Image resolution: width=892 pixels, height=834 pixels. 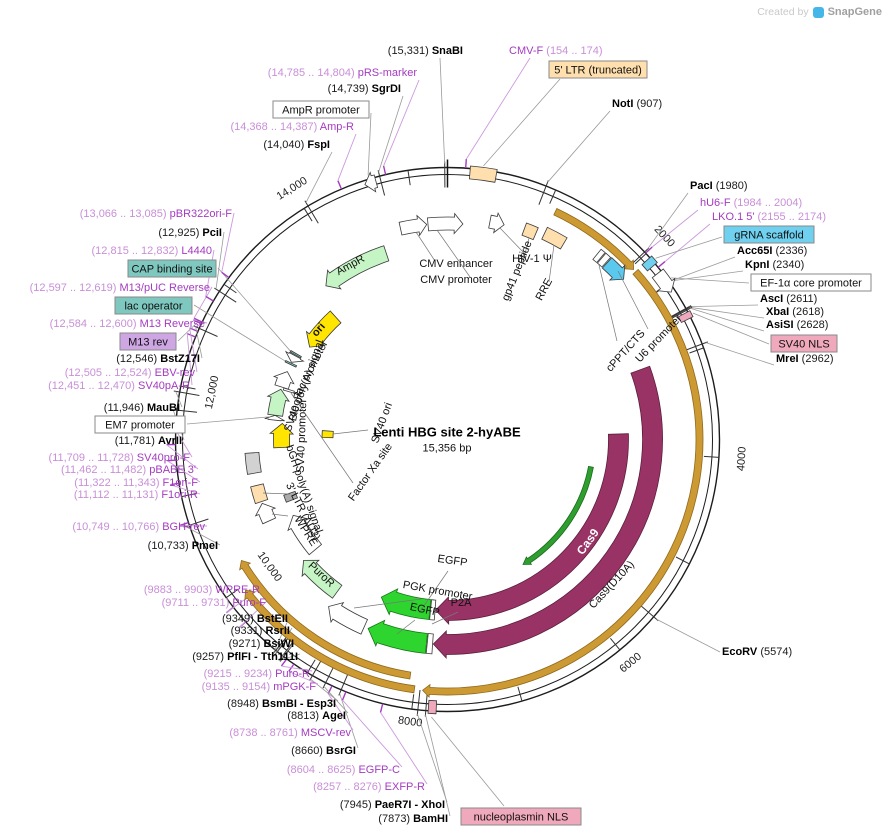 I want to click on primer-label-amp-r: (14,368 .. 14,387) Amp-R, so click(x=292, y=127).